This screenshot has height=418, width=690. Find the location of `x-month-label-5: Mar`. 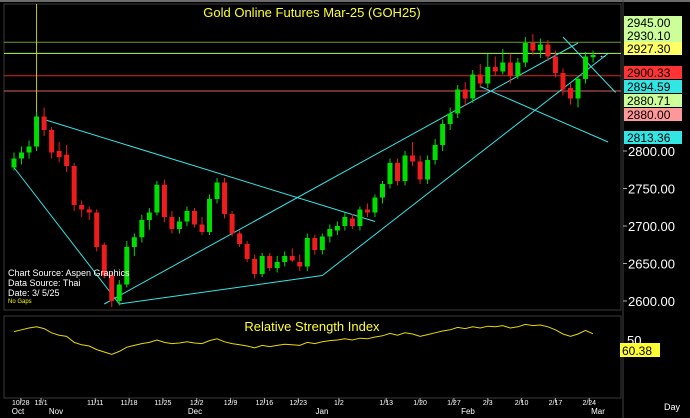

x-month-label-5: Mar is located at coordinates (598, 411).